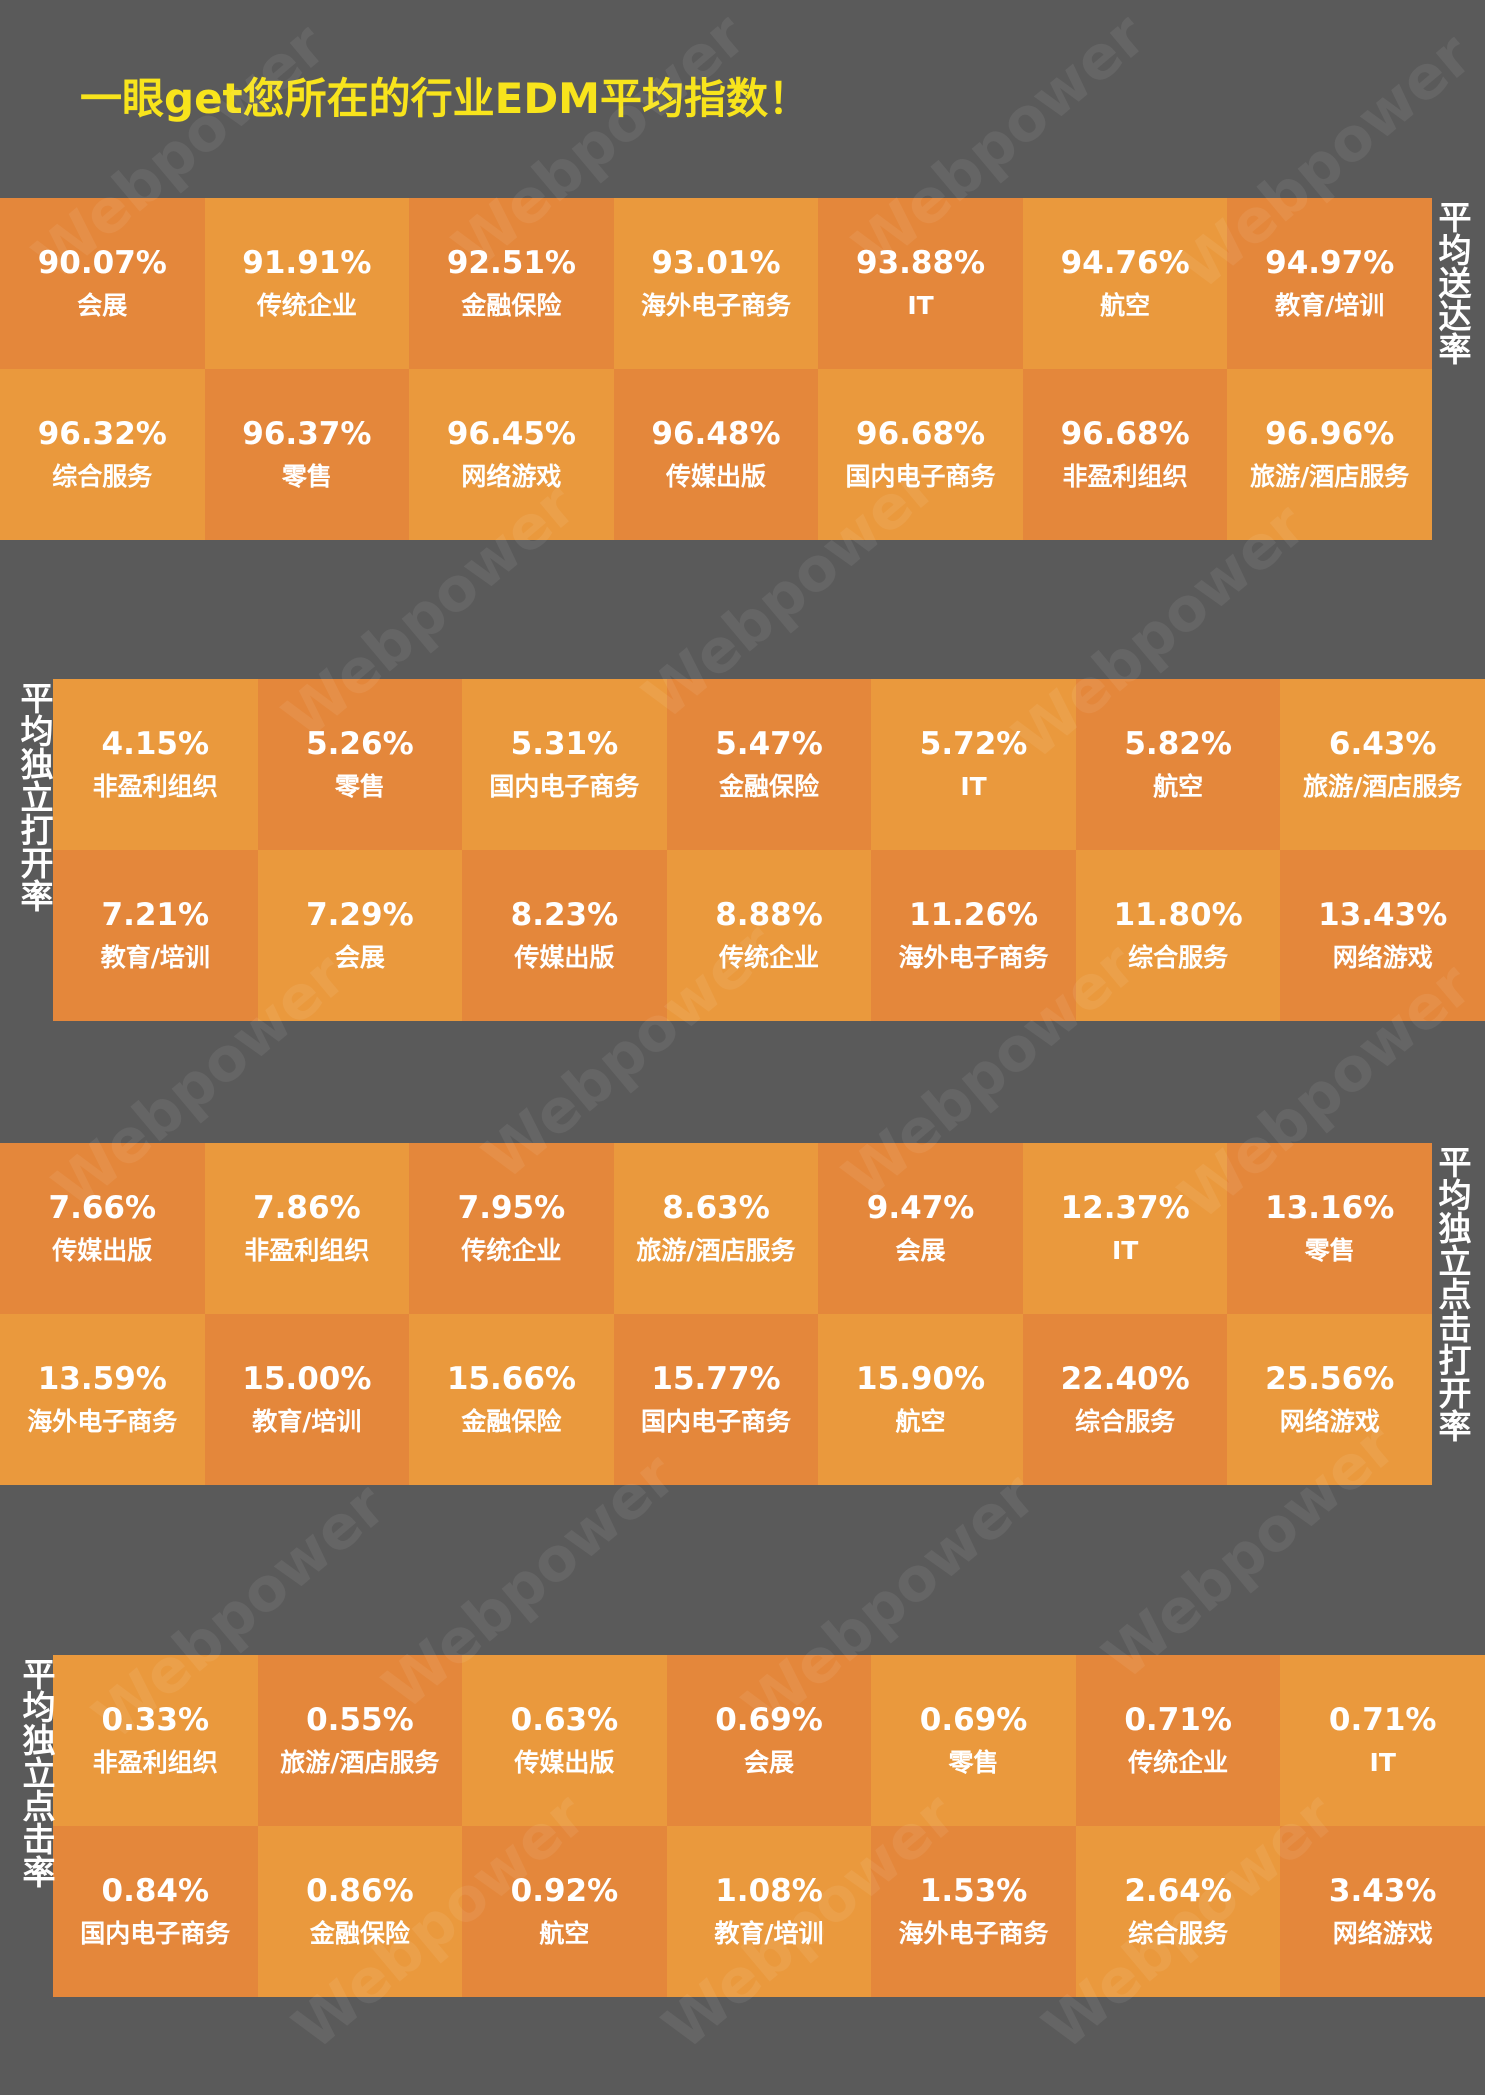 The image size is (1485, 2095). I want to click on rate-value: 0.71%, so click(1178, 1720).